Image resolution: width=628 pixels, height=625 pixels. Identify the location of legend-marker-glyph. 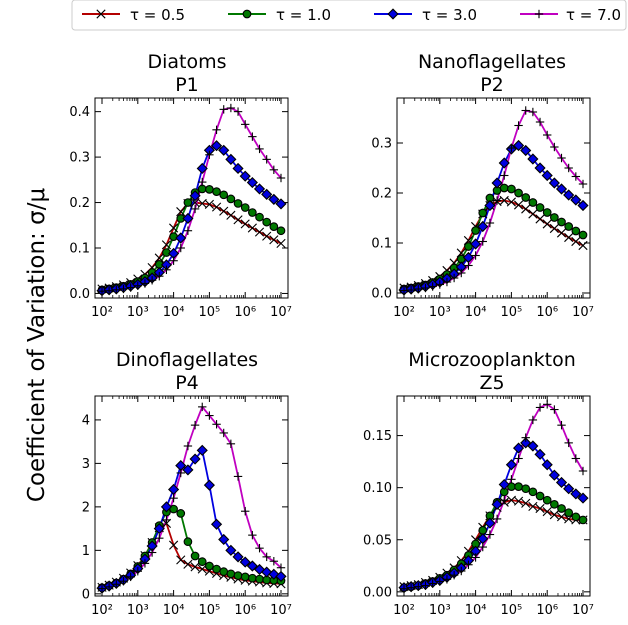
(101, 14).